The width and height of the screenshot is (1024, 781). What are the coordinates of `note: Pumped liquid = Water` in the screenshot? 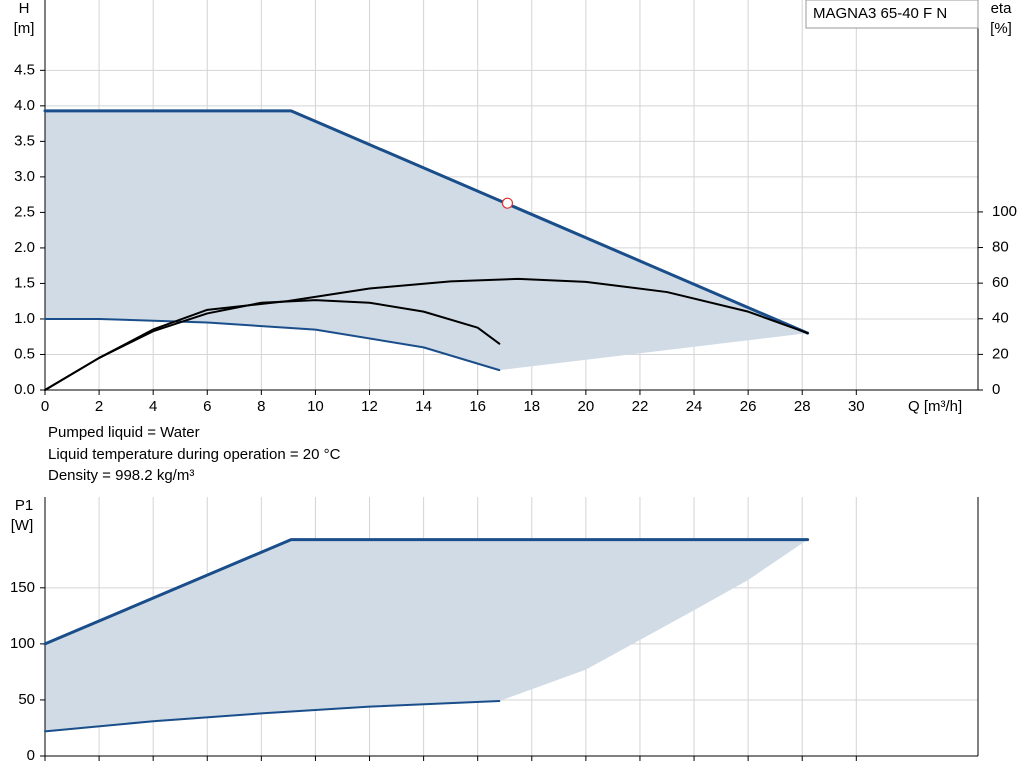 It's located at (124, 432).